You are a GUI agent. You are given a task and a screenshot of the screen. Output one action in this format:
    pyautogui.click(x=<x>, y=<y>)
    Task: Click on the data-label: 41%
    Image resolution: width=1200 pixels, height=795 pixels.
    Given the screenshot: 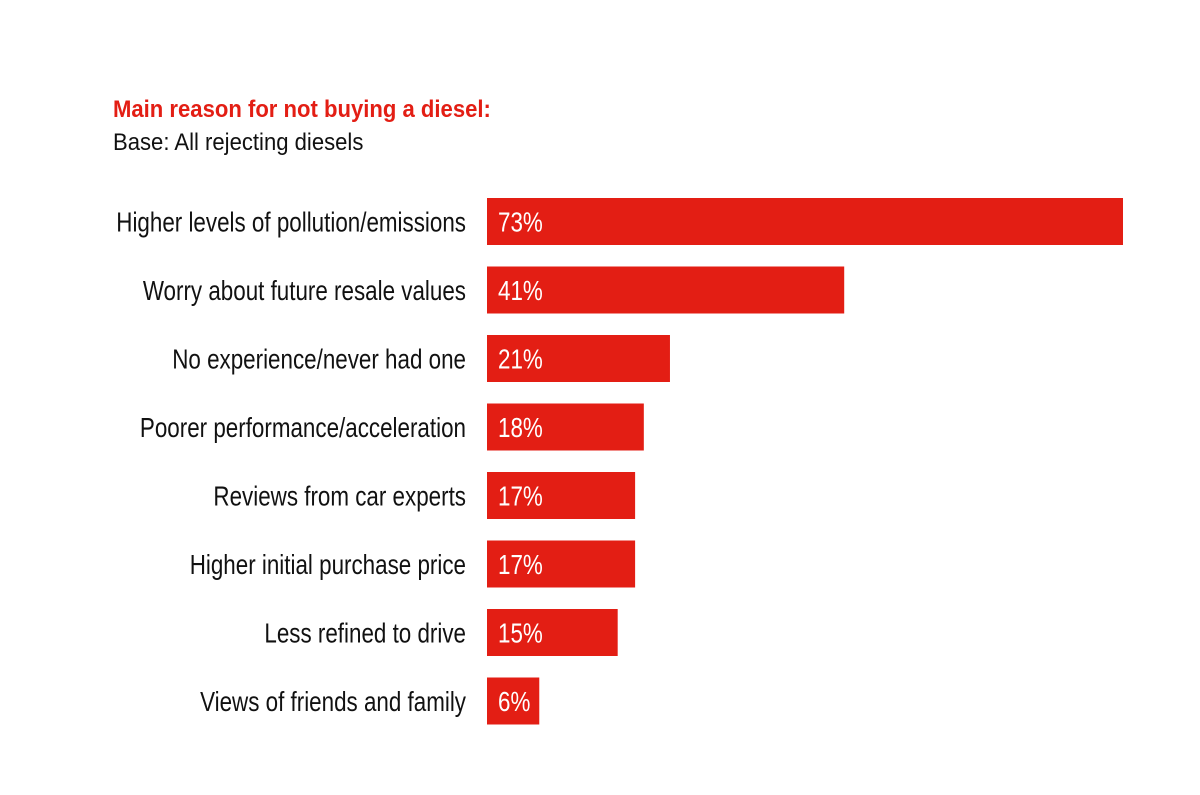 What is the action you would take?
    pyautogui.click(x=520, y=291)
    